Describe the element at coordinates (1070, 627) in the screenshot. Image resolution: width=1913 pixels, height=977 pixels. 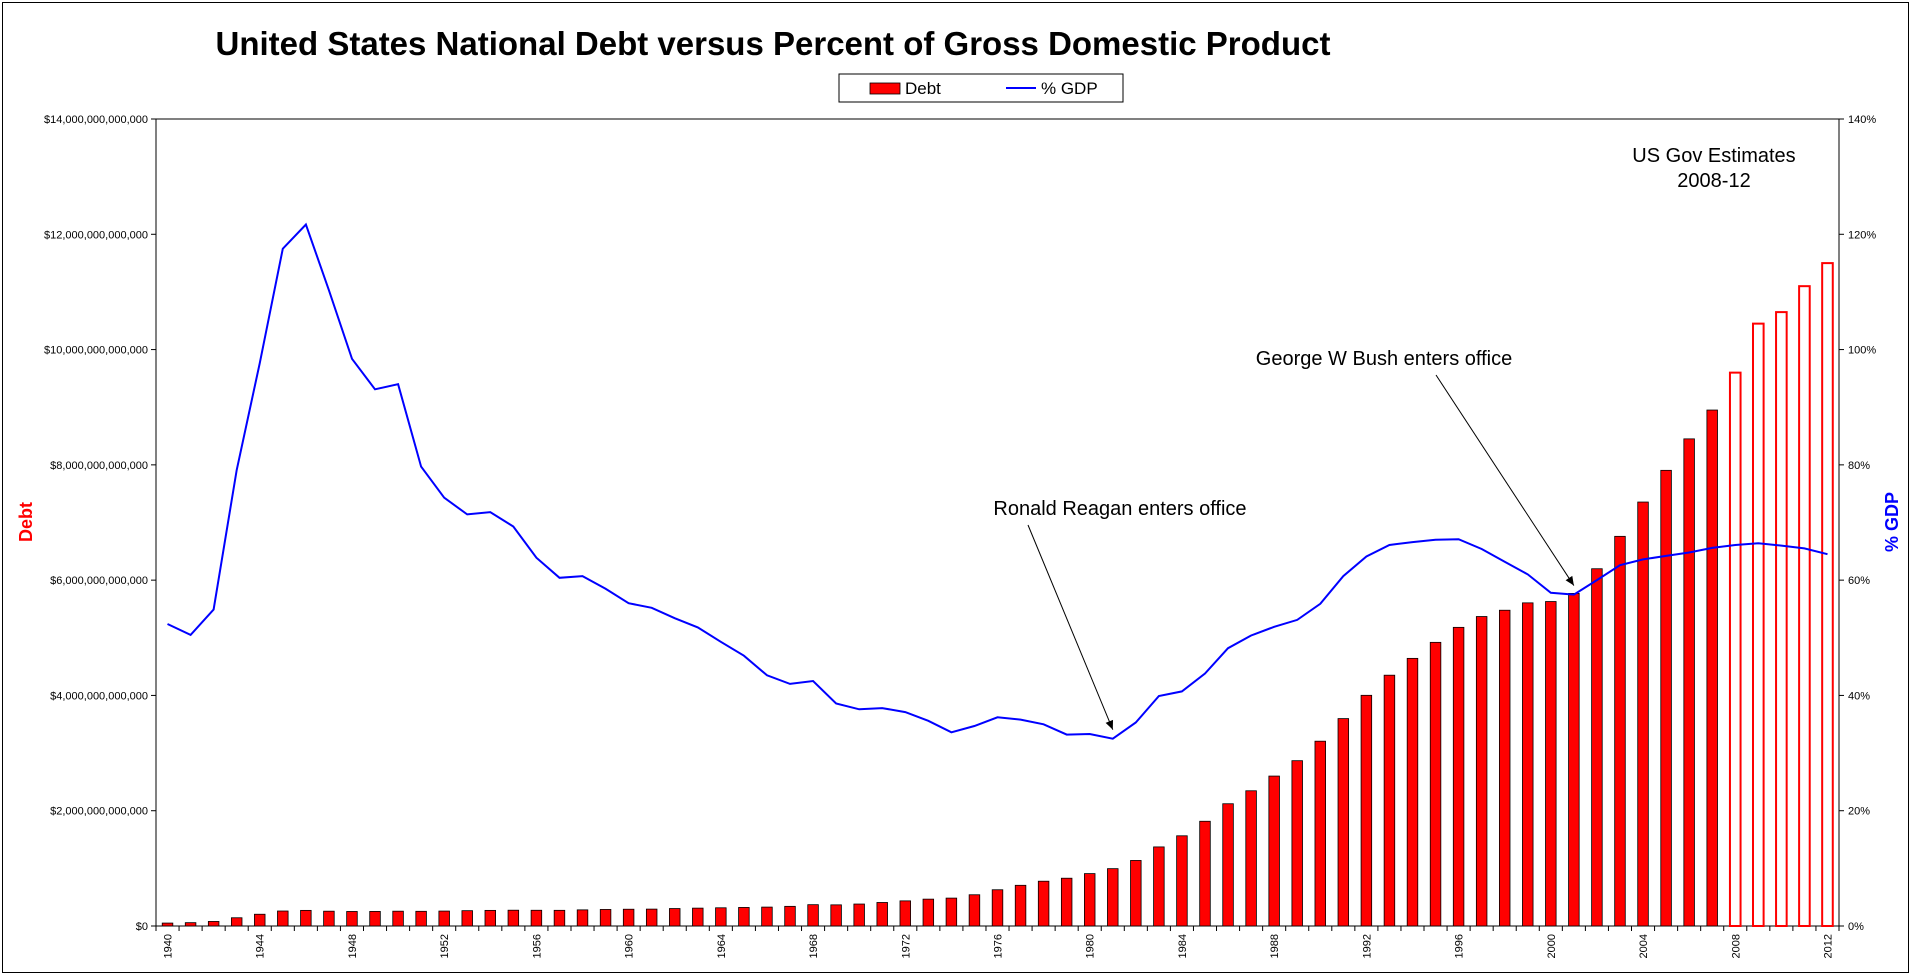
I see `annotation-reagan-arrow` at that location.